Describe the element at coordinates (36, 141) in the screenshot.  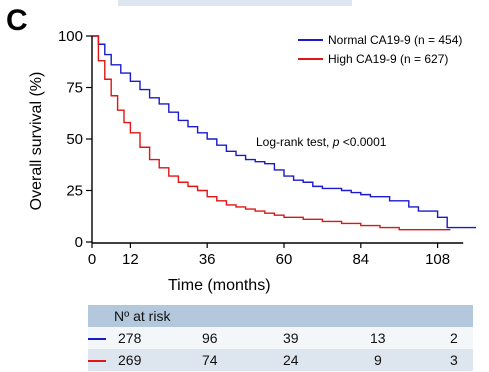
I see `y-axis-label: Overall survival (%)` at that location.